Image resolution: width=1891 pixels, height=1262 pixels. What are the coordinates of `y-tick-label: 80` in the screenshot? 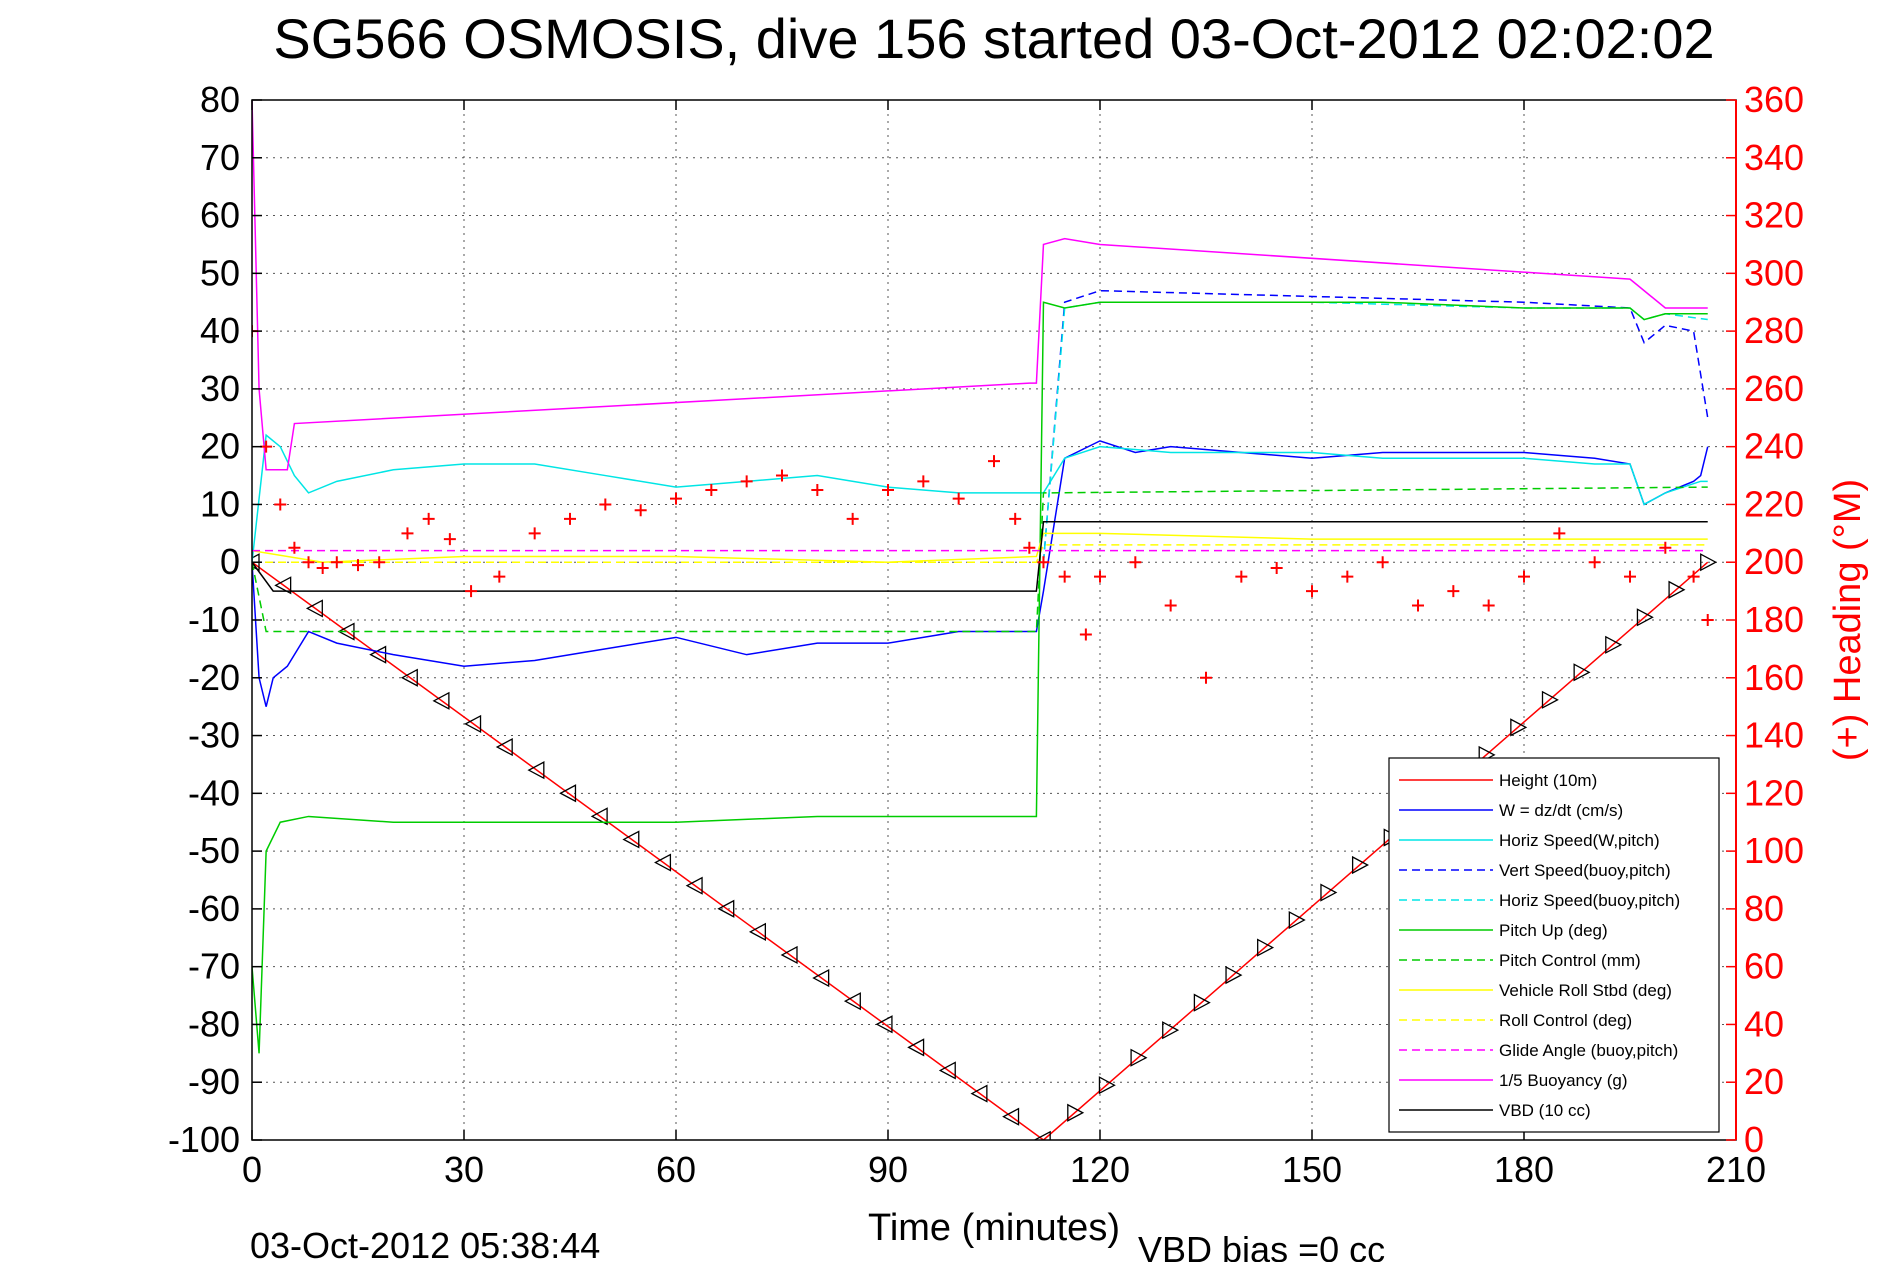 It's located at (220, 99).